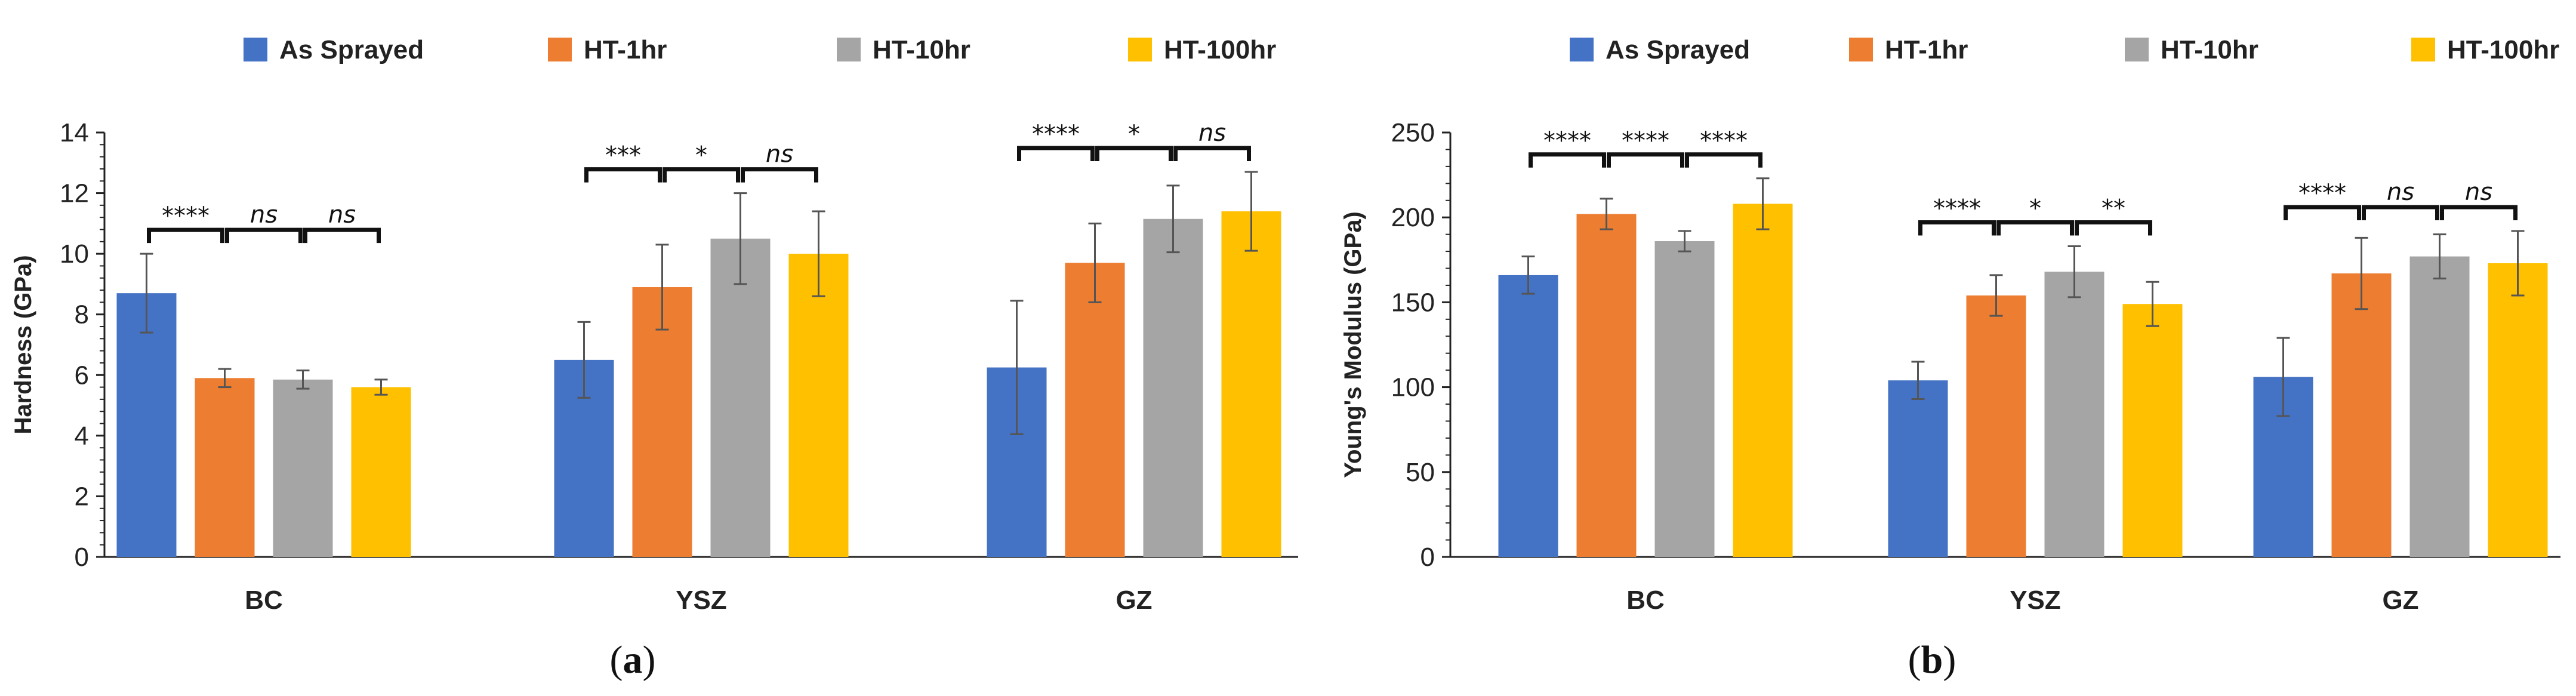 The image size is (2576, 696). What do you see at coordinates (74, 193) in the screenshot?
I see `y-tick-label: 12` at bounding box center [74, 193].